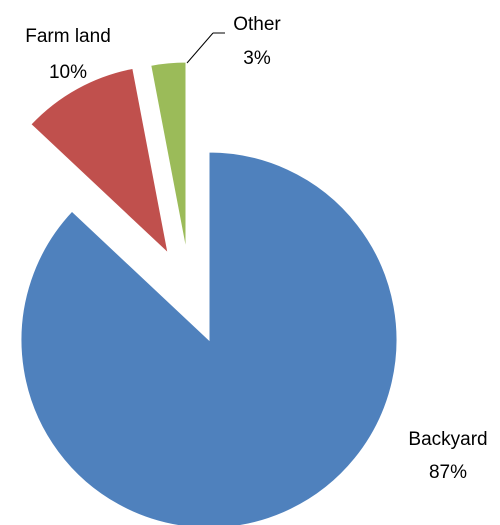 The width and height of the screenshot is (500, 525). Describe the element at coordinates (447, 439) in the screenshot. I see `label-backyard-name: Backyard` at that location.